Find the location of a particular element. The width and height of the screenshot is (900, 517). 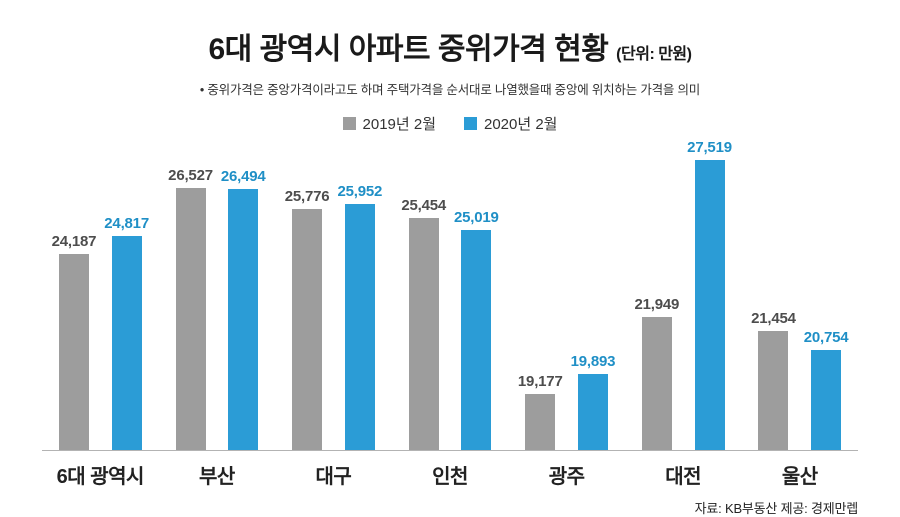

bar-column: 25,019 is located at coordinates (476, 329).